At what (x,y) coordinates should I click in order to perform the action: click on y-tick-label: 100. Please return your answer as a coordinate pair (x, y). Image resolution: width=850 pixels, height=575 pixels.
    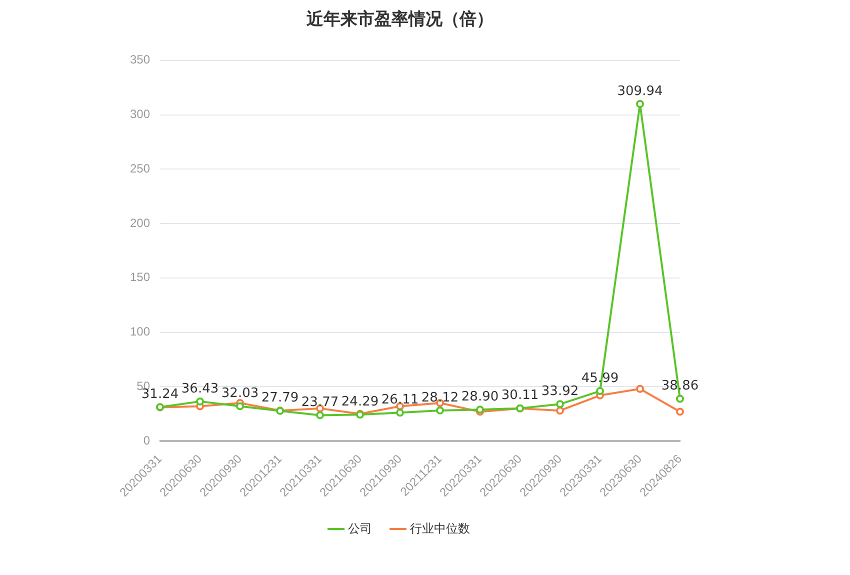
    Looking at the image, I should click on (140, 331).